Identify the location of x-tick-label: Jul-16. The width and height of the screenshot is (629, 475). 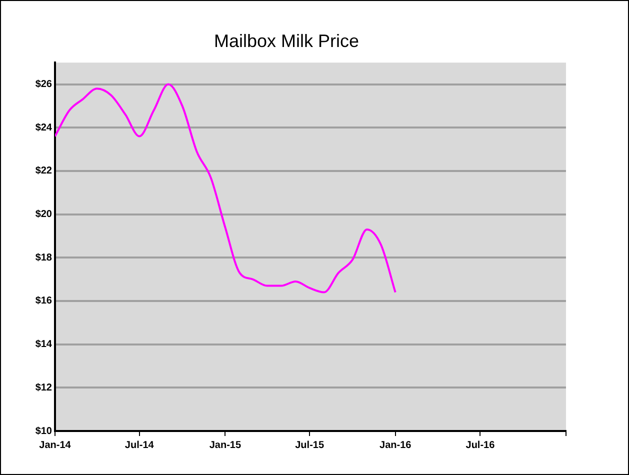
(481, 445).